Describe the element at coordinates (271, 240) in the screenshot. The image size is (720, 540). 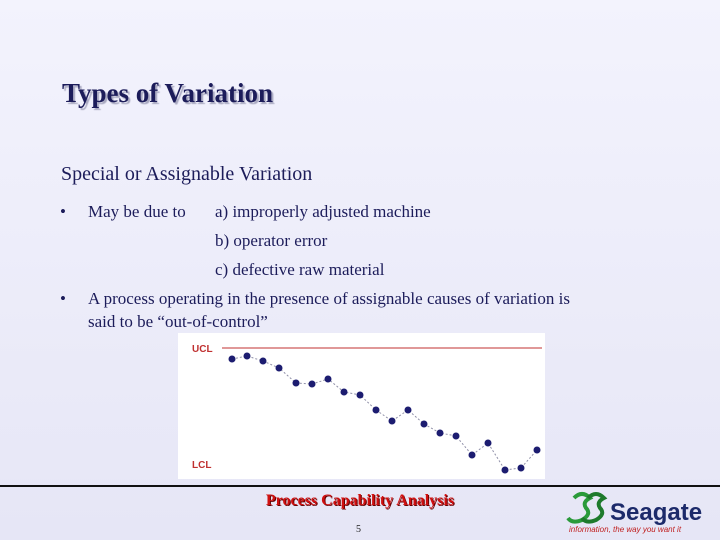
I see `bullet-text: b) operator error` at that location.